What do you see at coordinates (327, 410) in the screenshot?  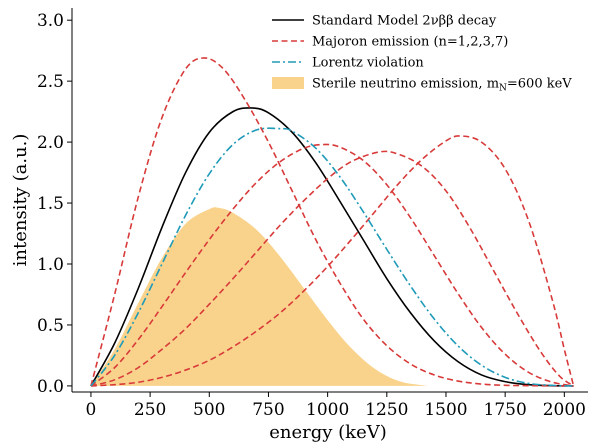 I see `x-tick-label: 1000` at bounding box center [327, 410].